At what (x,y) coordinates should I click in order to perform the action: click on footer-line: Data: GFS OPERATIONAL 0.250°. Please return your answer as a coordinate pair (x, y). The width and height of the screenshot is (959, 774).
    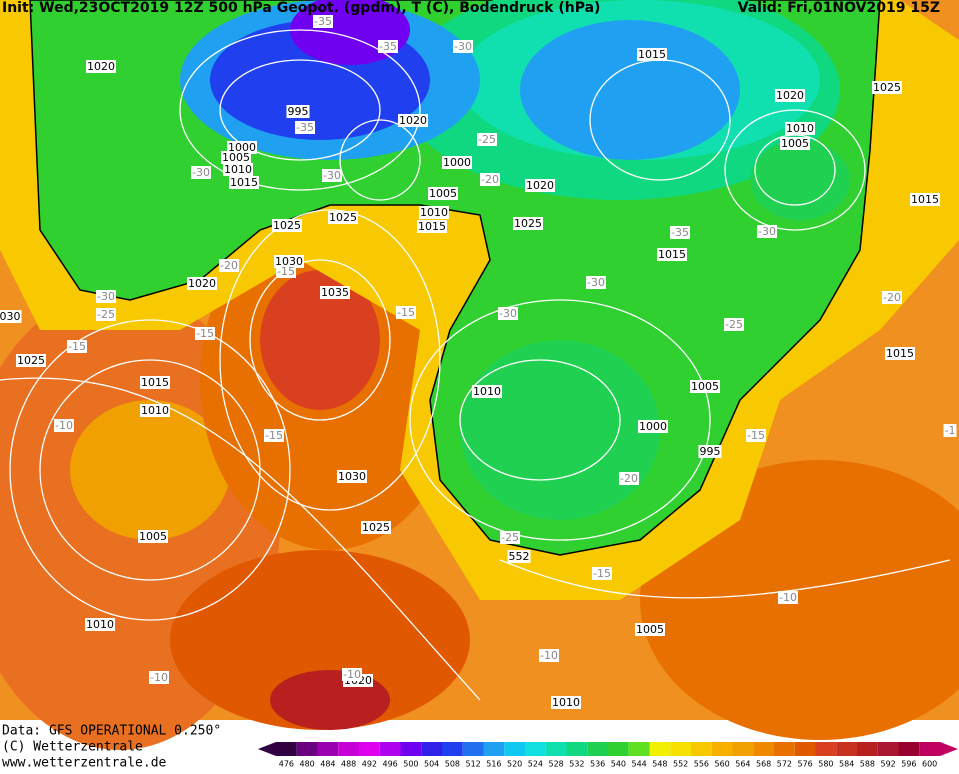
    Looking at the image, I should click on (111, 731).